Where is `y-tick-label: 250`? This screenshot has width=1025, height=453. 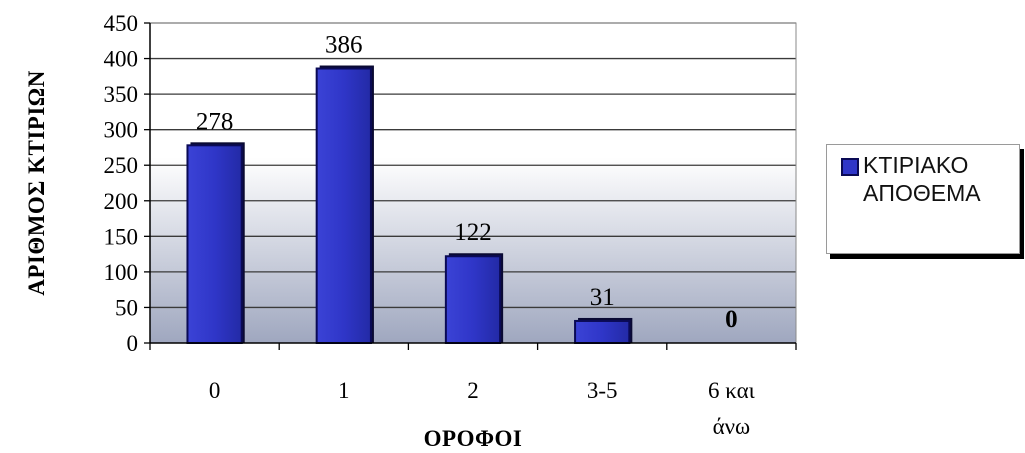
y-tick-label: 250 is located at coordinates (121, 165).